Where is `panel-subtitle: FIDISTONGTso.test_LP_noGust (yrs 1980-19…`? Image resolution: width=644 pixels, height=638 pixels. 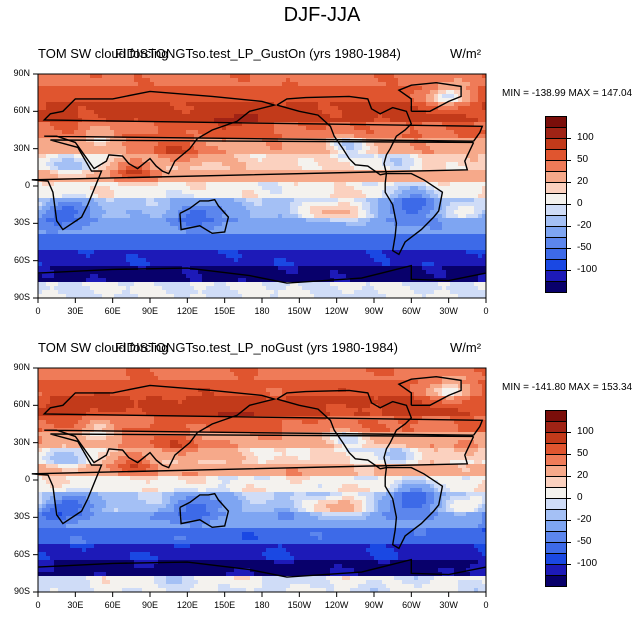
panel-subtitle: FIDISTONGTso.test_LP_noGust (yrs 1980-19… is located at coordinates (256, 347).